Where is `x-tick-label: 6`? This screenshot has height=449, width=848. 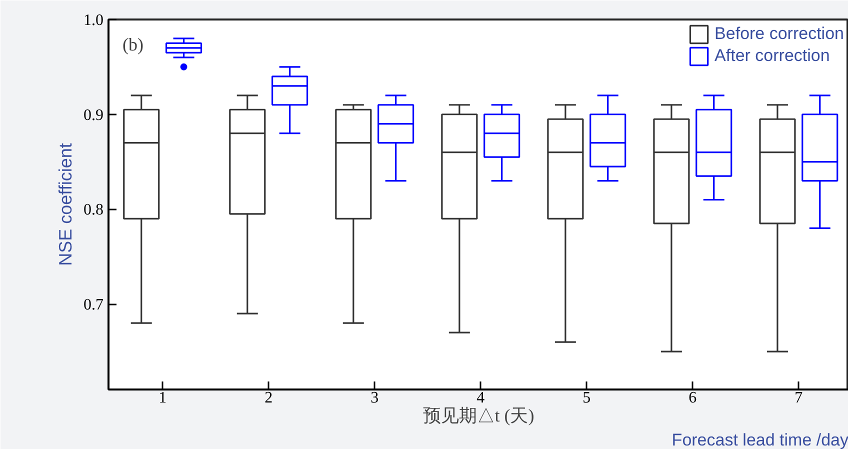
x-tick-label: 6 is located at coordinates (692, 398).